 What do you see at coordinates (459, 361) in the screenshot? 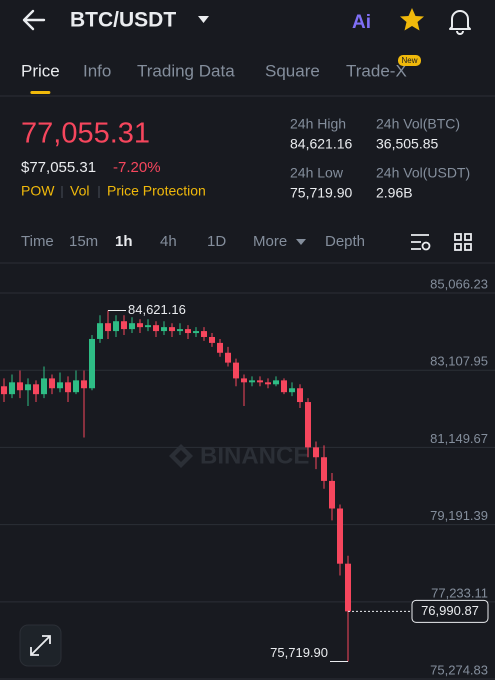
I see `y-tick-label: 83,107.95` at bounding box center [459, 361].